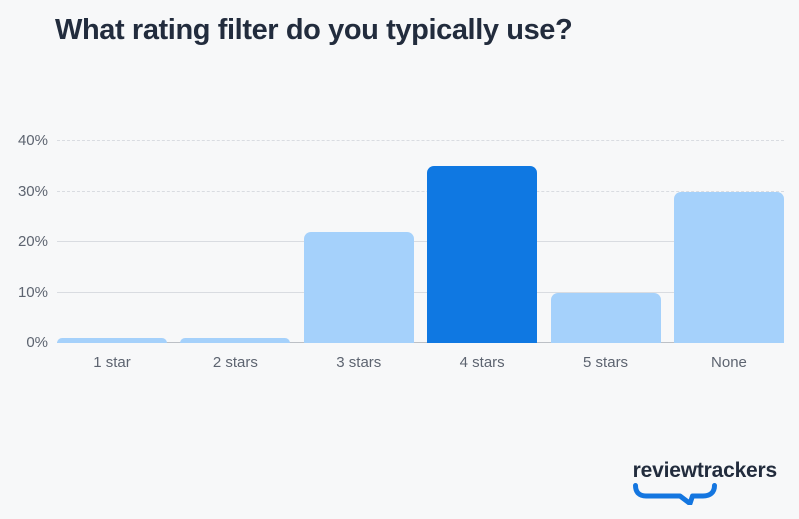 Image resolution: width=799 pixels, height=519 pixels. Describe the element at coordinates (359, 362) in the screenshot. I see `category-label-3-stars: 3 stars` at that location.